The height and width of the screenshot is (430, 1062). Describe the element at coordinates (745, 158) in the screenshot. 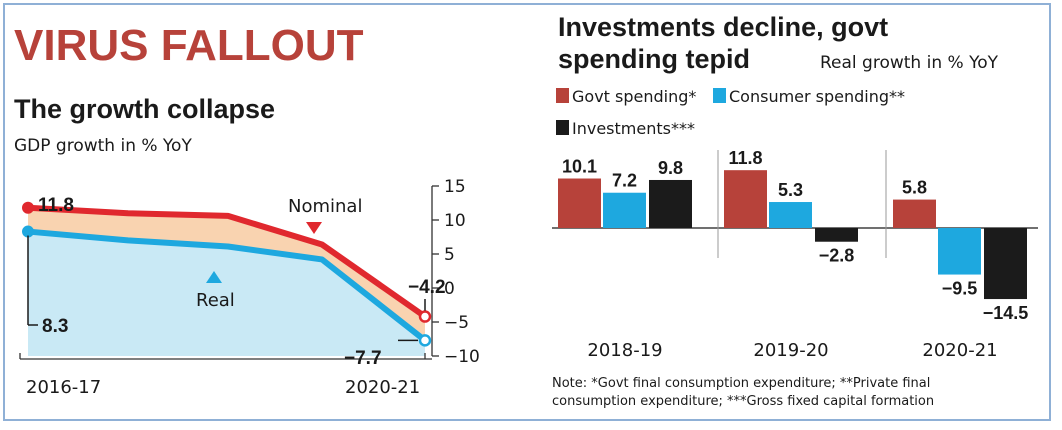

I see `bar-value-label: 11.8` at that location.